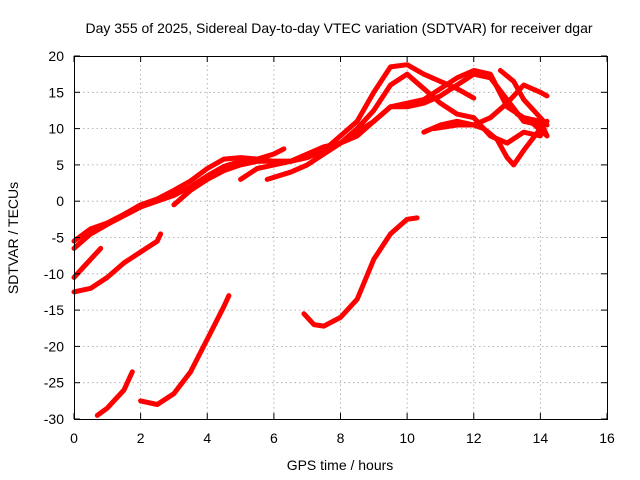 This screenshot has height=480, width=640. I want to click on y-tick-label: 15, so click(56, 92).